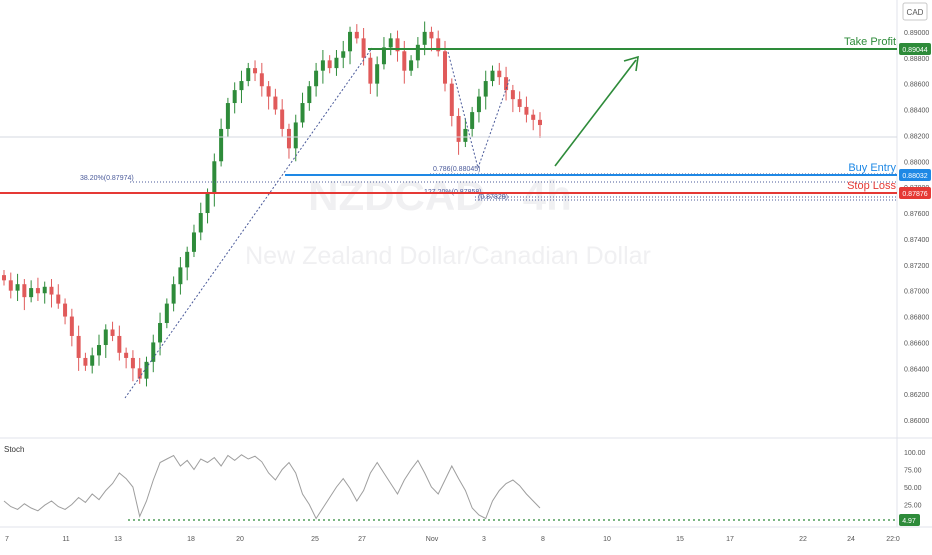 This screenshot has width=932, height=555. I want to click on stoch-tick-label: 50.00, so click(913, 488).